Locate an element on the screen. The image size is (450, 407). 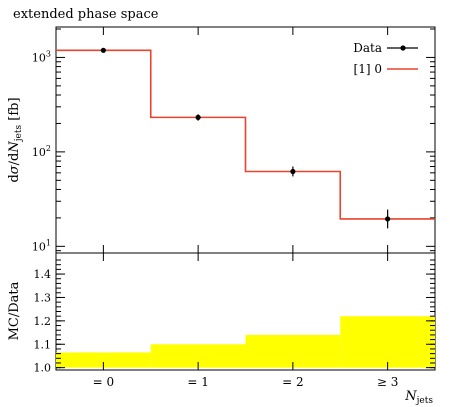
ratio-ytick-label: 1.0 is located at coordinates (43, 368).